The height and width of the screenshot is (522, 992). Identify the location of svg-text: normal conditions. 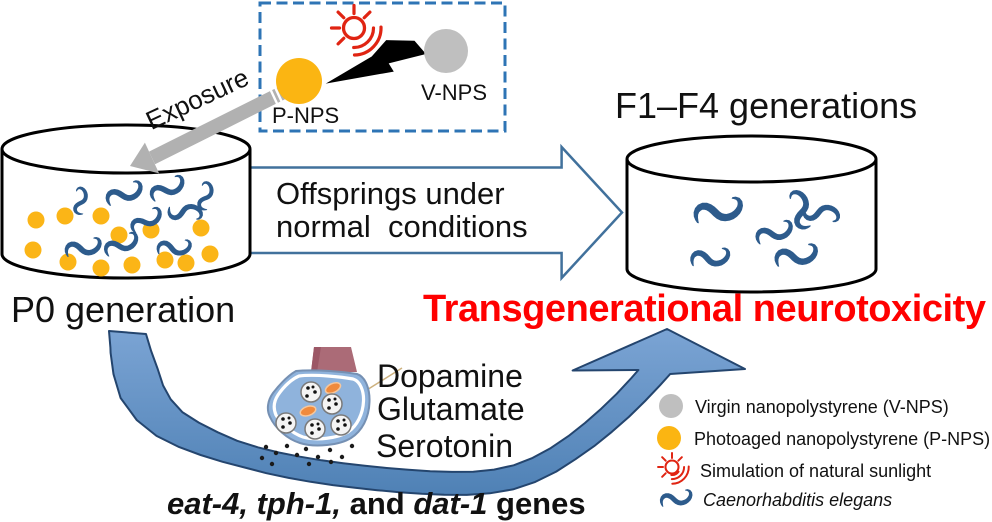
(402, 226).